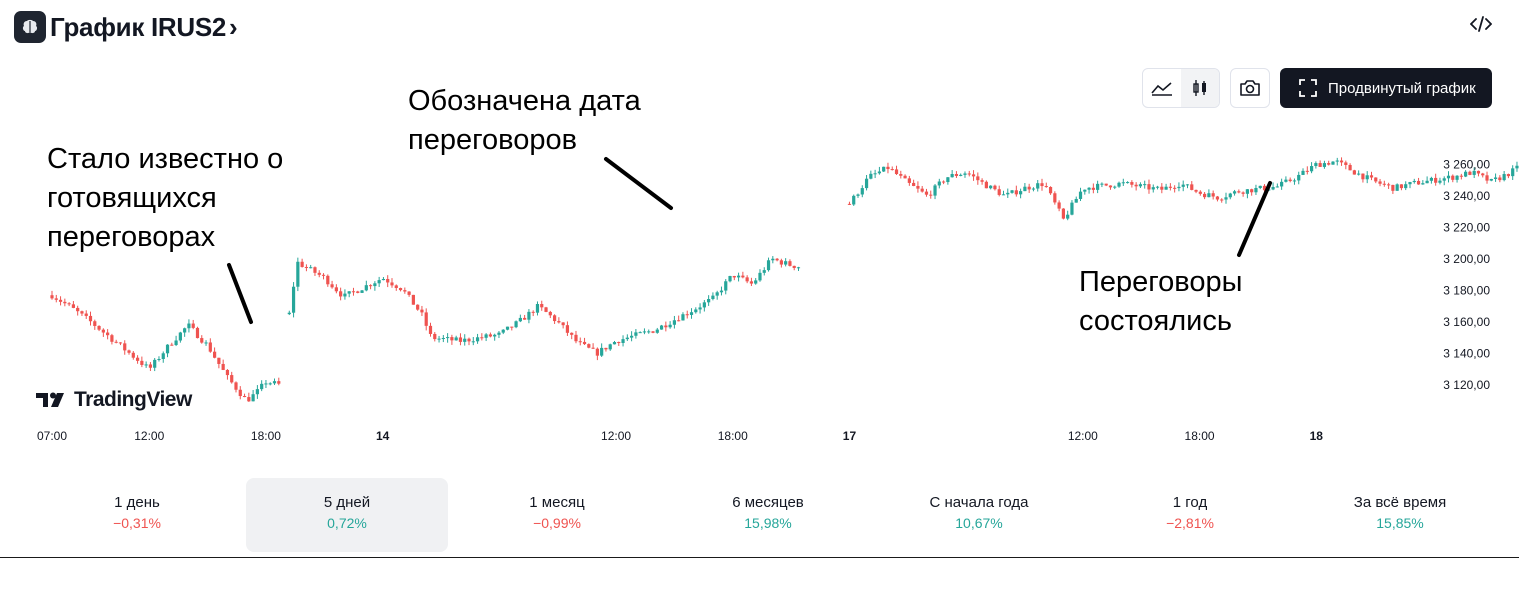 The height and width of the screenshot is (600, 1519). I want to click on chart-type-switch, so click(1181, 88).